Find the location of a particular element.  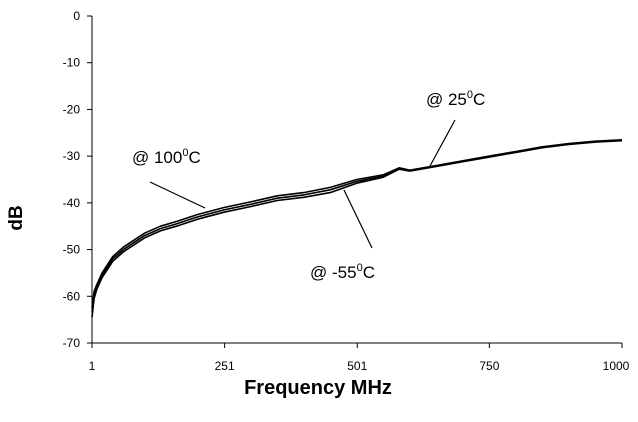

x-tick-label: 1 is located at coordinates (92, 366).